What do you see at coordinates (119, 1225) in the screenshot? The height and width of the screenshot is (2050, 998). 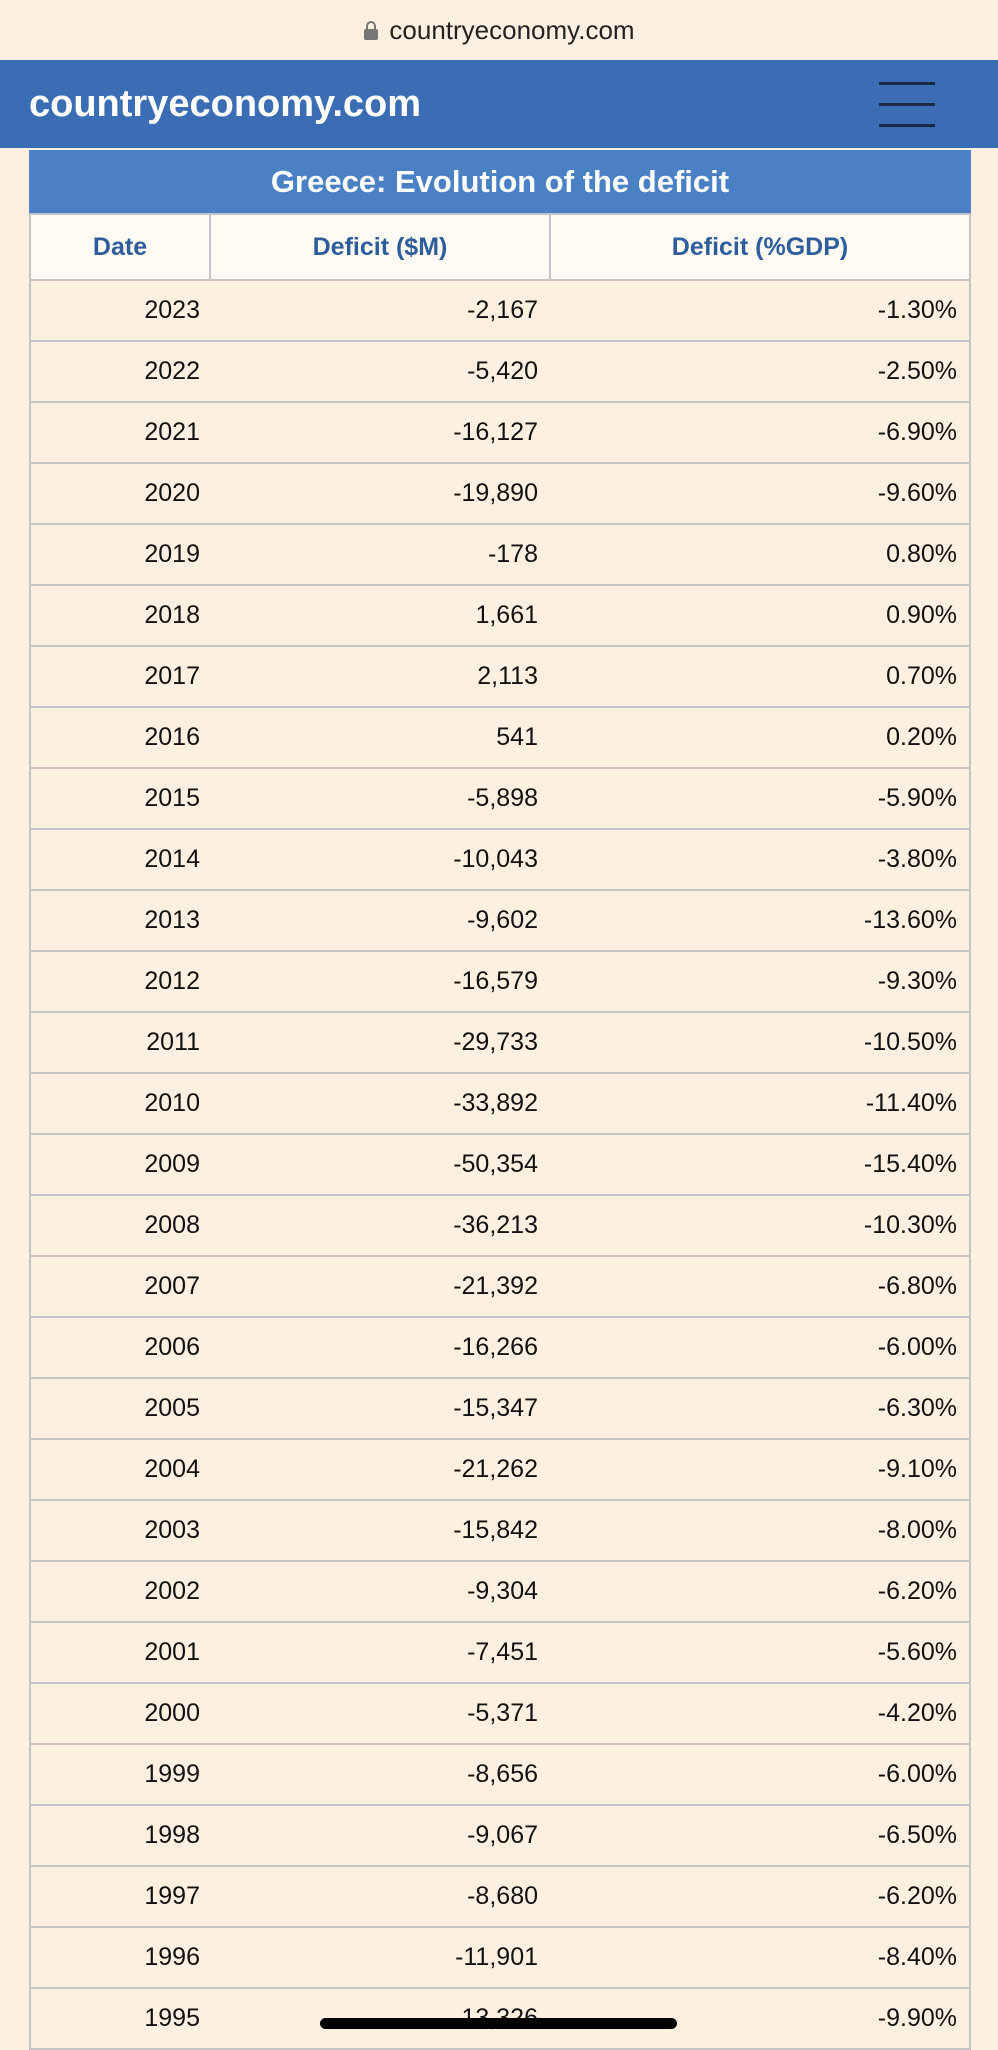 I see `table-cell: 2008` at bounding box center [119, 1225].